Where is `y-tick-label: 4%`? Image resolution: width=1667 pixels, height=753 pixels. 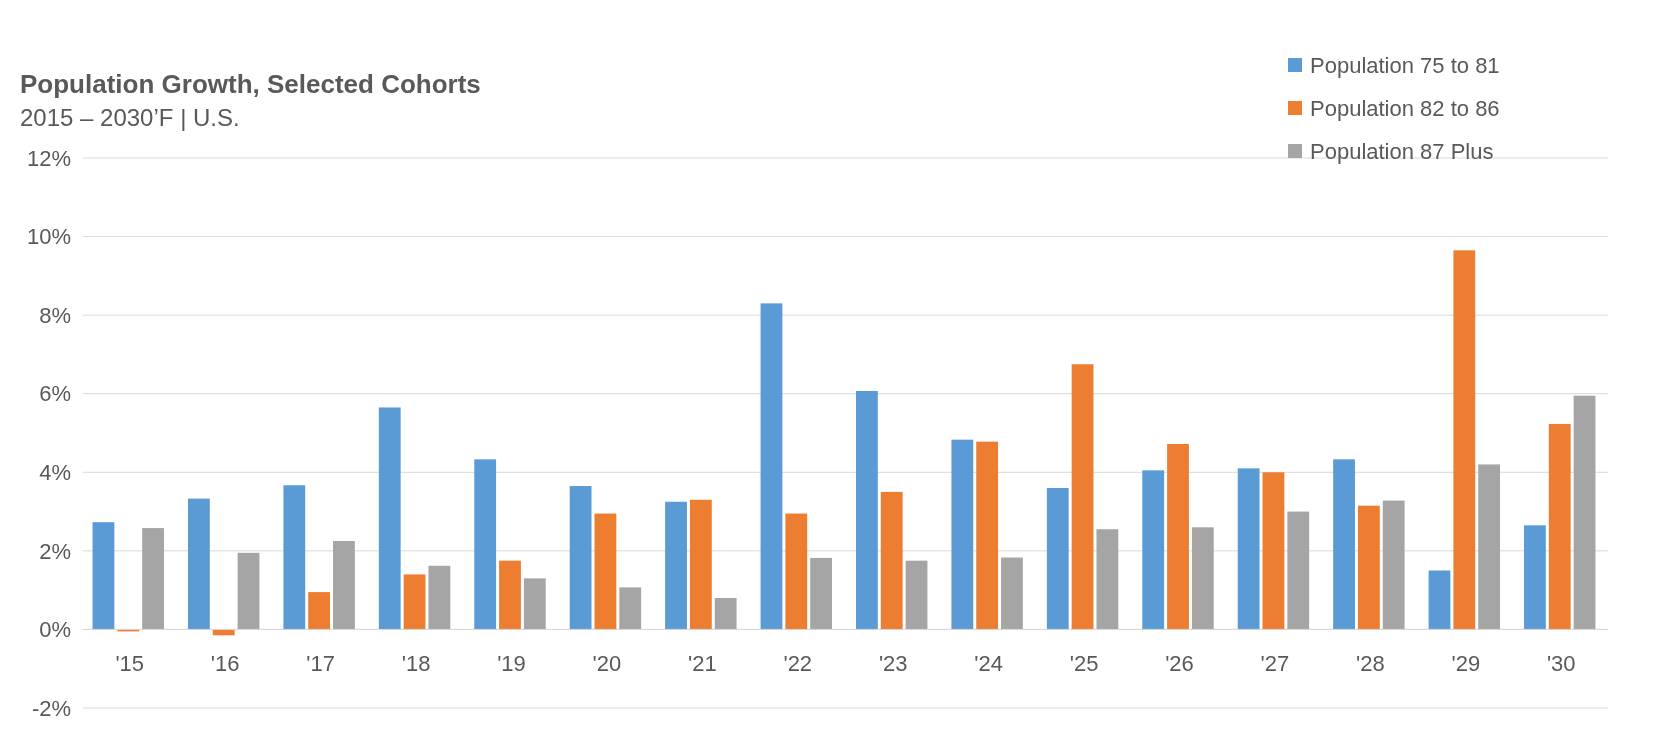
y-tick-label: 4% is located at coordinates (55, 472).